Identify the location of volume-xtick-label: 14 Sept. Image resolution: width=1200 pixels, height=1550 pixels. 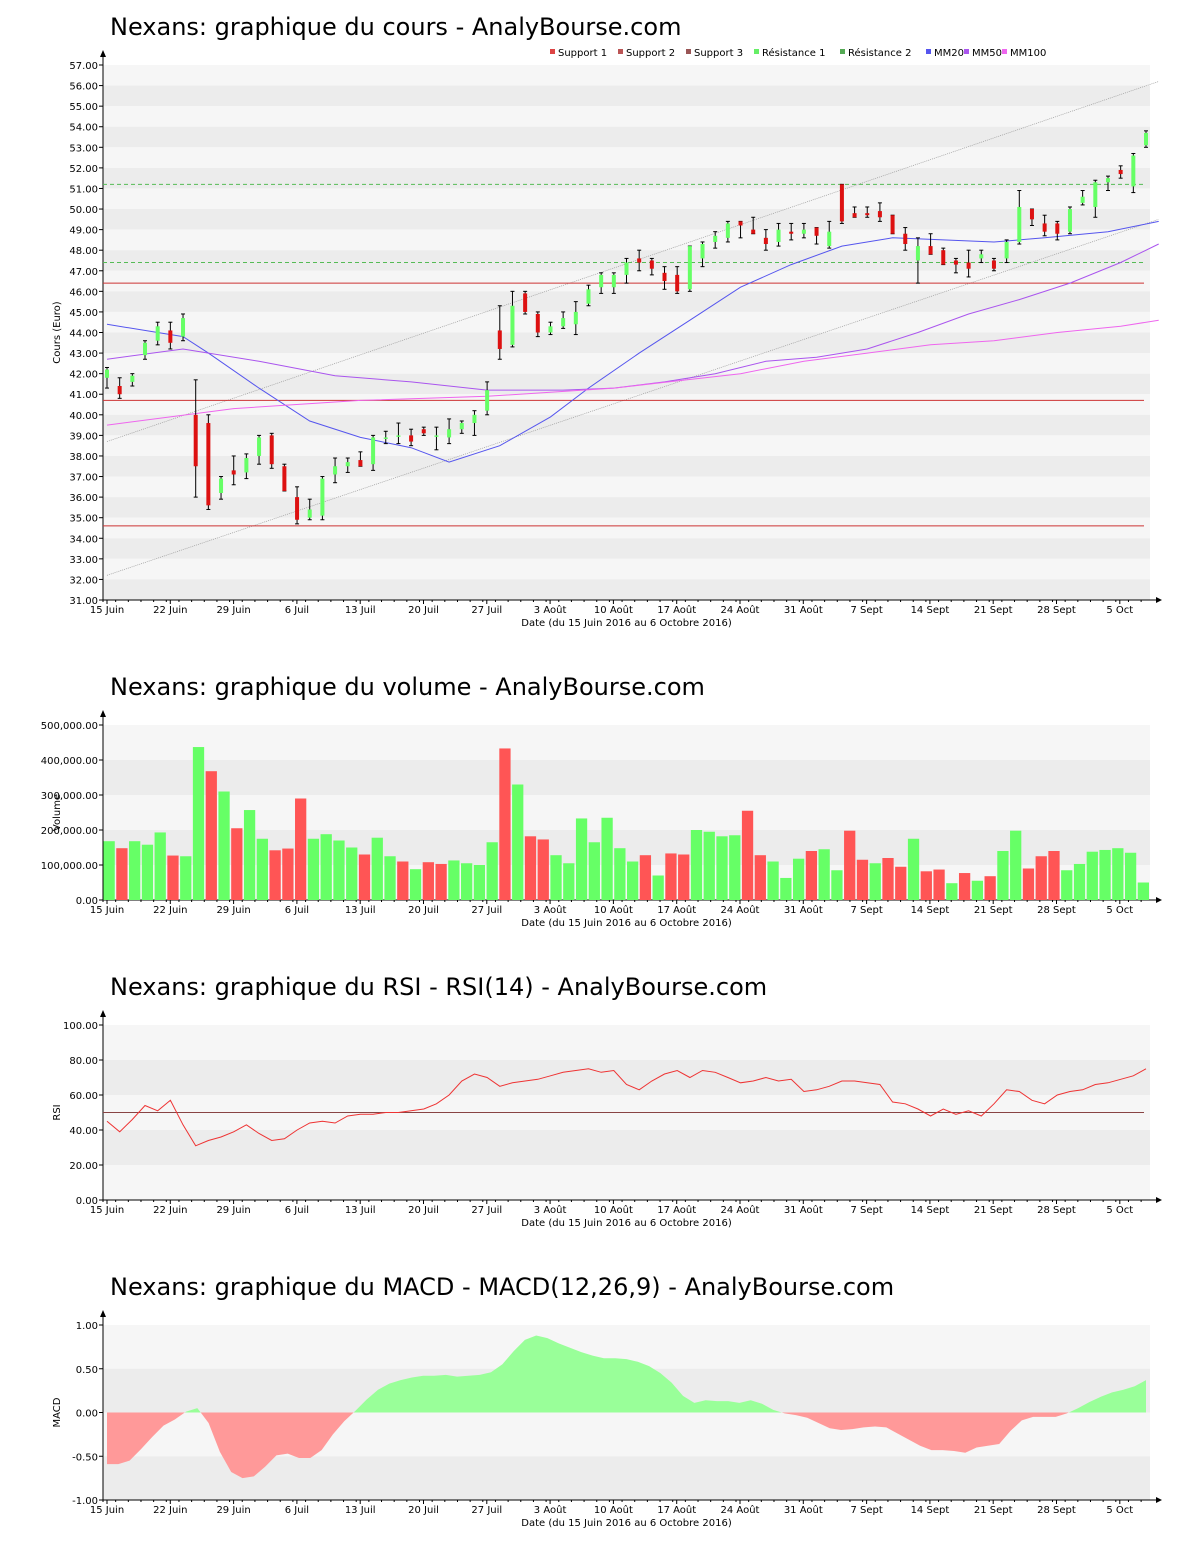
(930, 910).